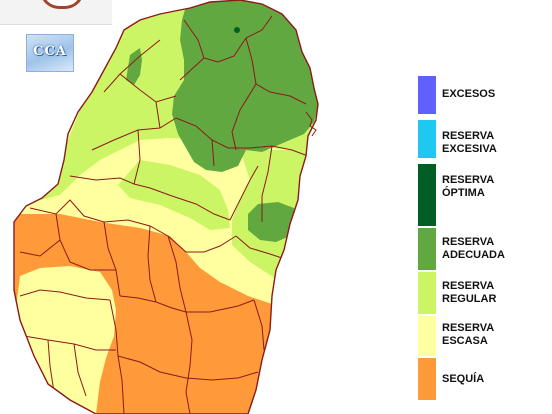 Image resolution: width=552 pixels, height=414 pixels. I want to click on zone-optima-dot, so click(237, 30).